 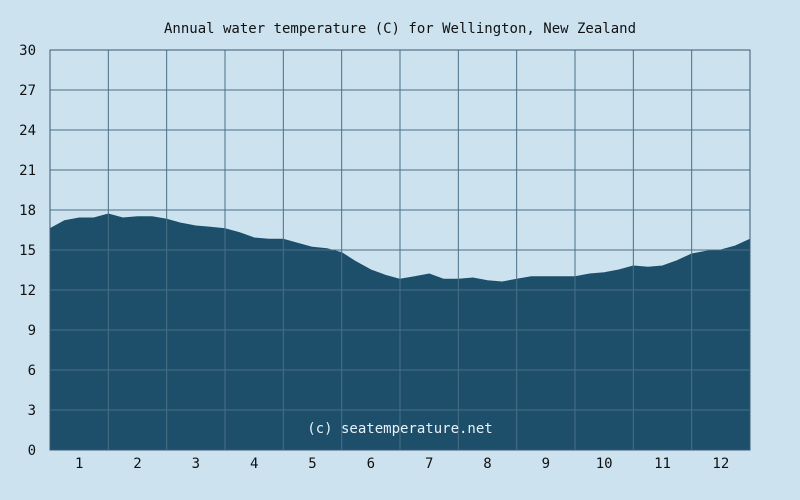 What do you see at coordinates (32, 331) in the screenshot?
I see `y-tick-label: 9` at bounding box center [32, 331].